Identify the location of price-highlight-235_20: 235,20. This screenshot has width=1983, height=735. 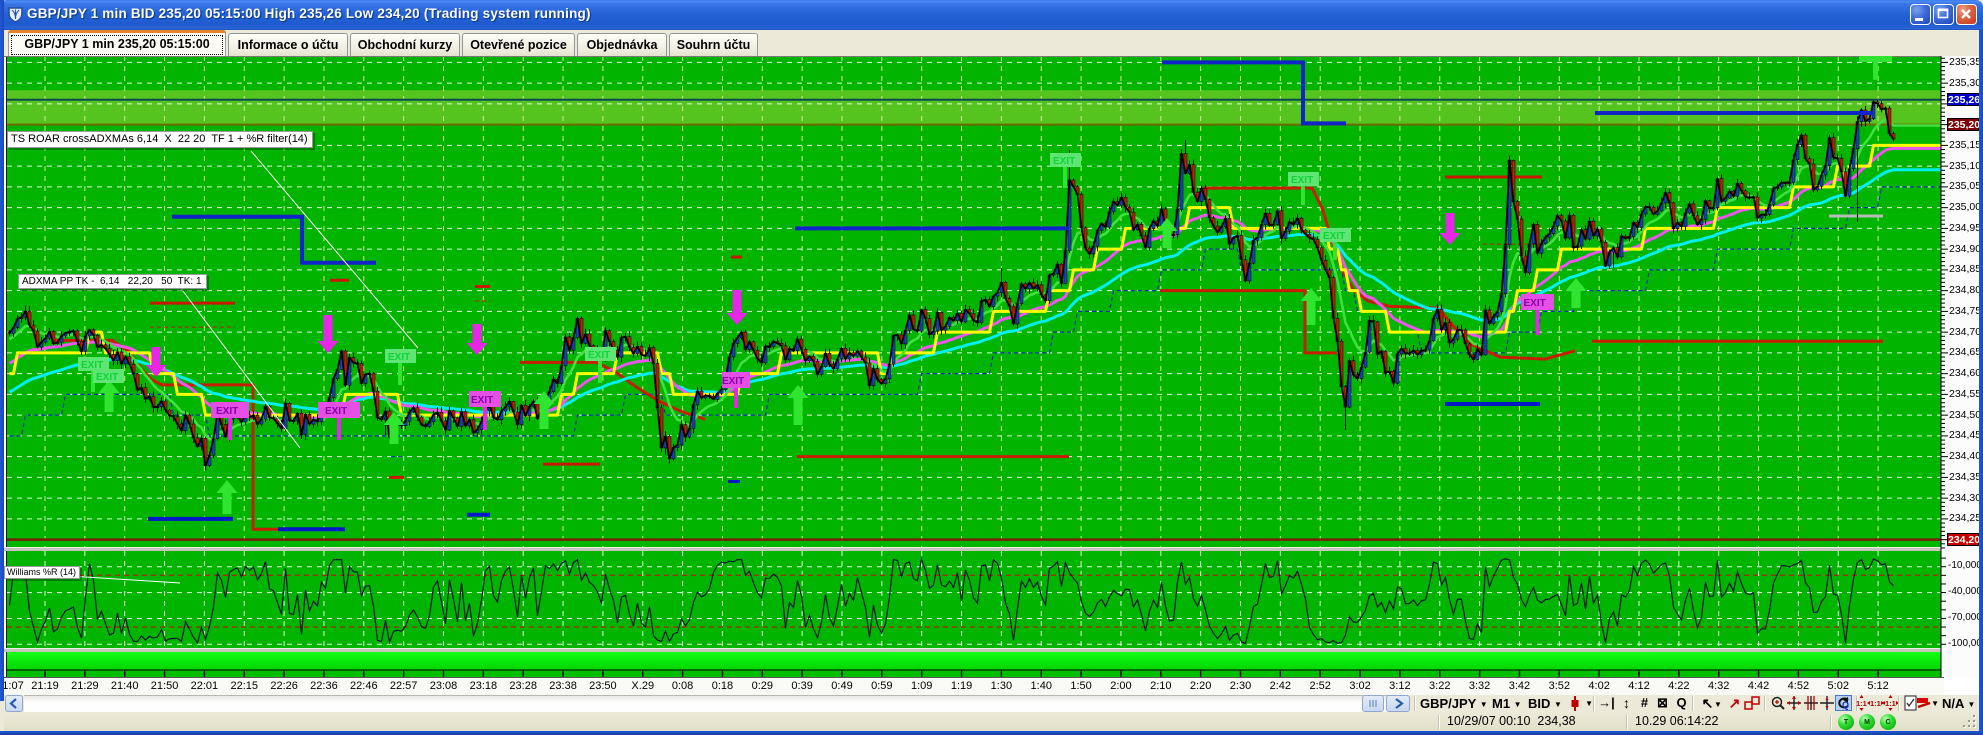
(1963, 124).